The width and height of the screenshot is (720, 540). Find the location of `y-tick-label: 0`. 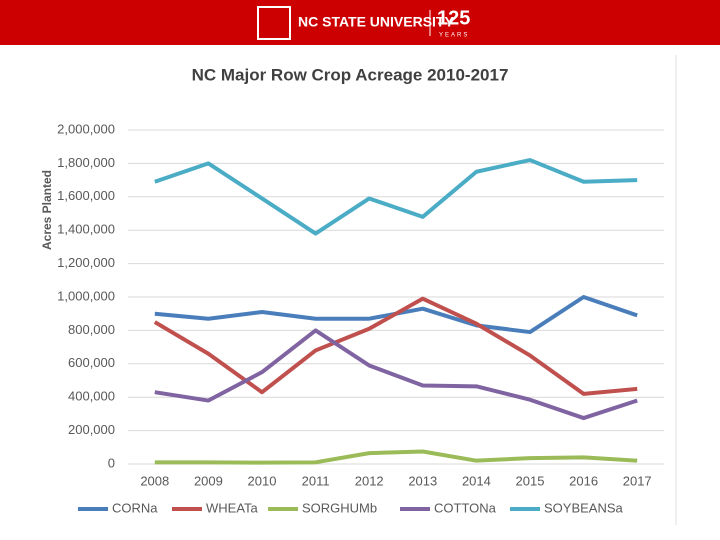

y-tick-label: 0 is located at coordinates (111, 462).